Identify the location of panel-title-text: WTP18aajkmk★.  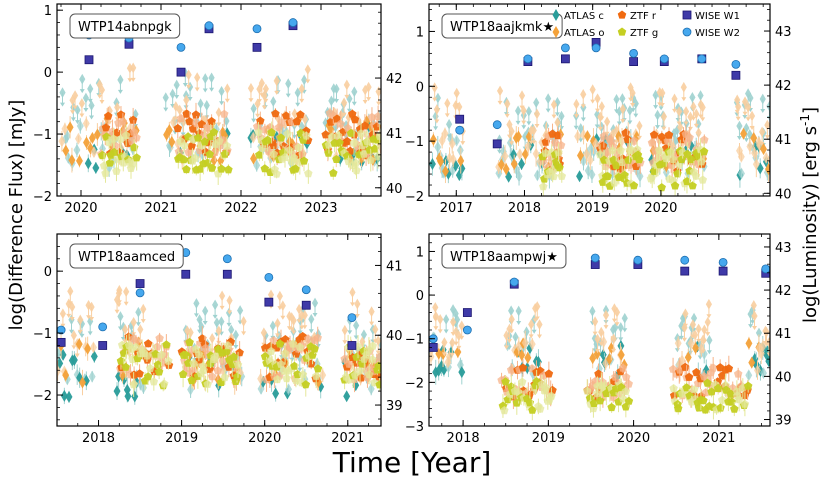
(502, 27).